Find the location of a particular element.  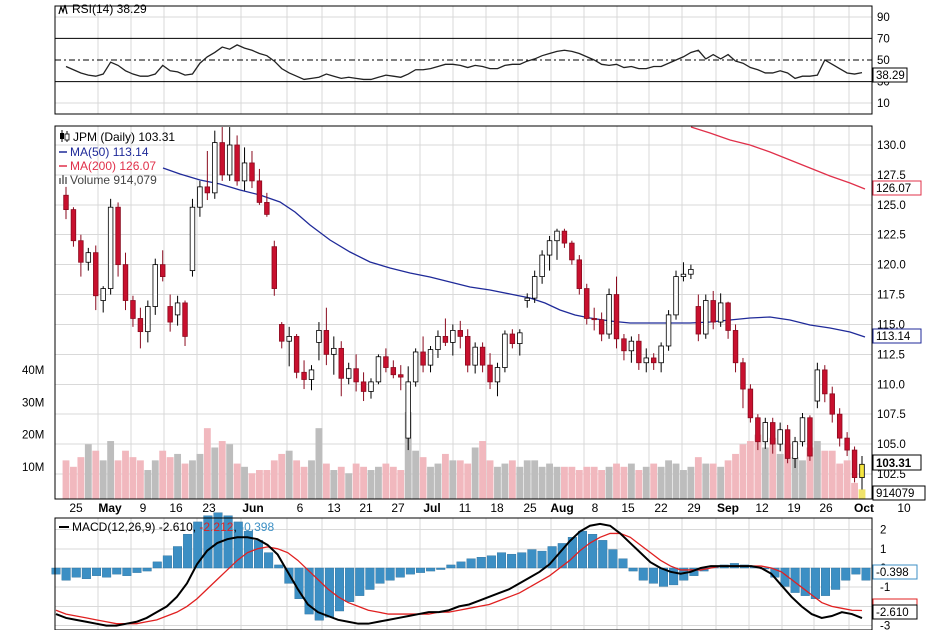

rsi-legend-label: RSI(14) 38.29 is located at coordinates (109, 9).